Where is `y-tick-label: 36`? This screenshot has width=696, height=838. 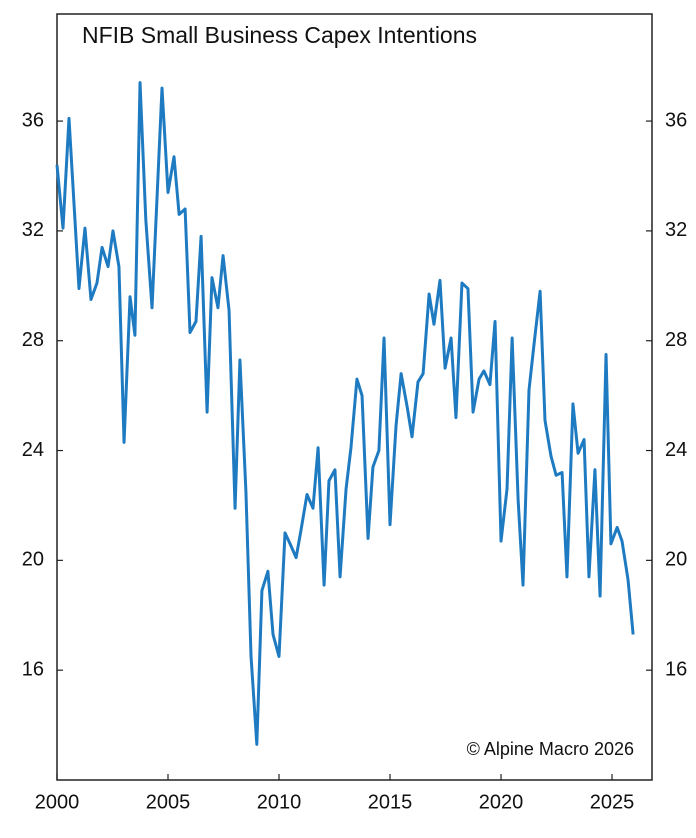
y-tick-label: 36 is located at coordinates (33, 120).